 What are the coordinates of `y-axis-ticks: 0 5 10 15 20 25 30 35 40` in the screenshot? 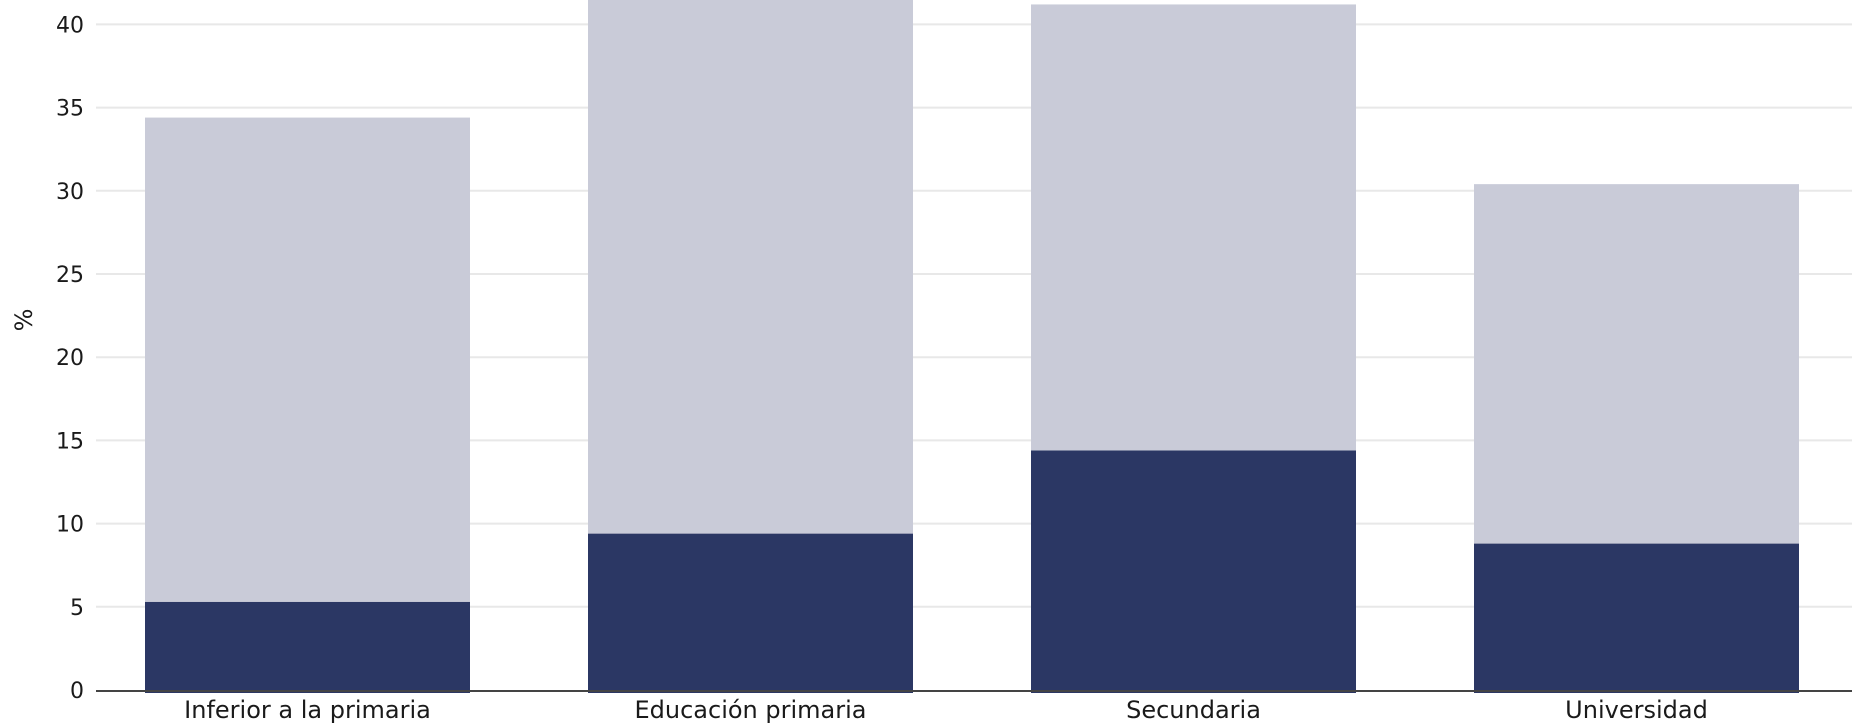 It's located at (70, 358).